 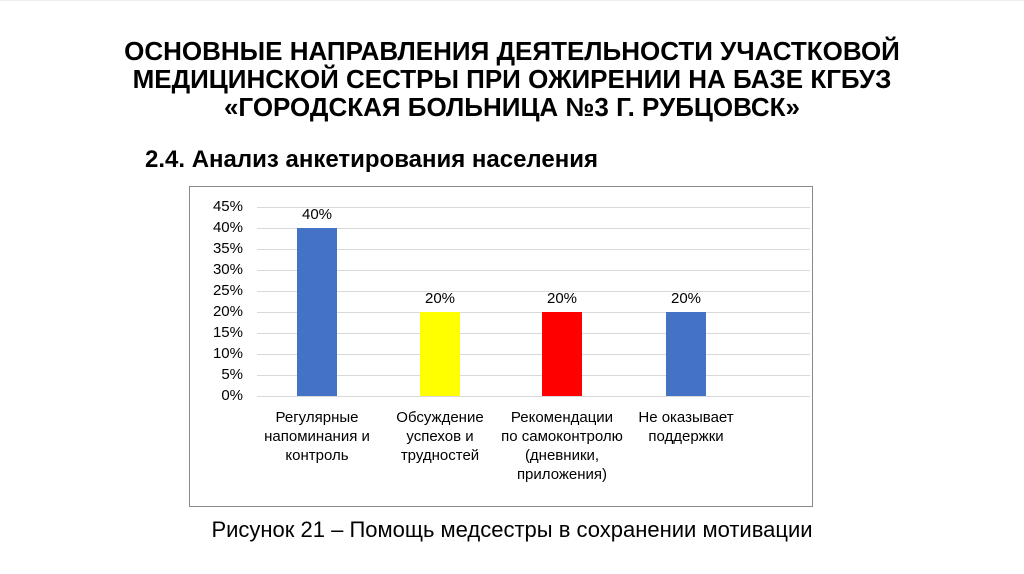 I want to click on y-axis-tick-label: 30%, so click(x=227, y=269).